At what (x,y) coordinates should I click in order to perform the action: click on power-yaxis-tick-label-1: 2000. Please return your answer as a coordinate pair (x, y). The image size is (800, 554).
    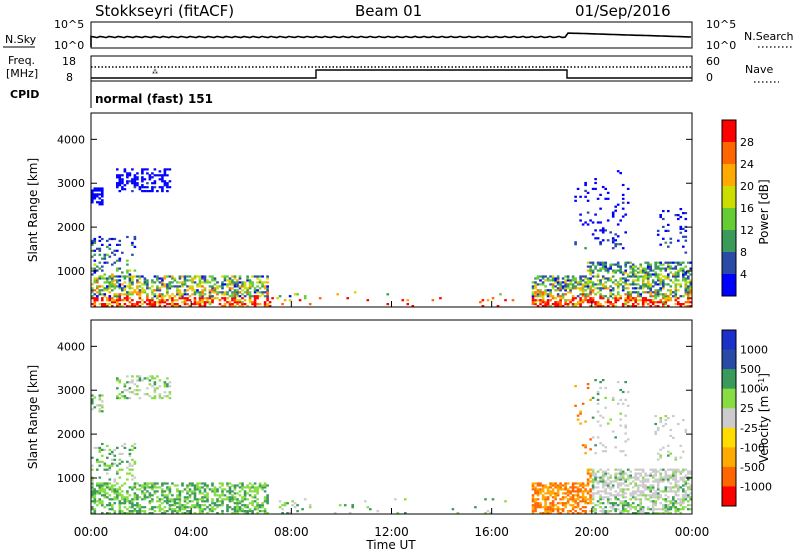
    Looking at the image, I should click on (71, 227).